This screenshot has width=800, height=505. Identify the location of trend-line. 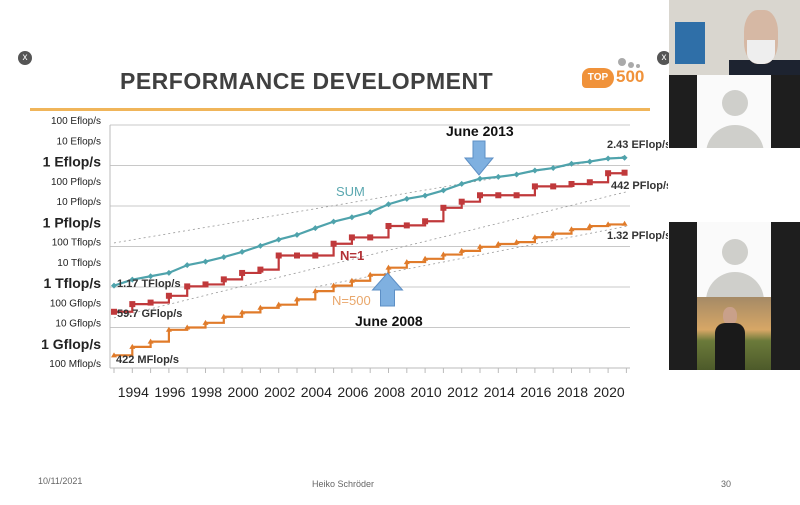
(370, 199).